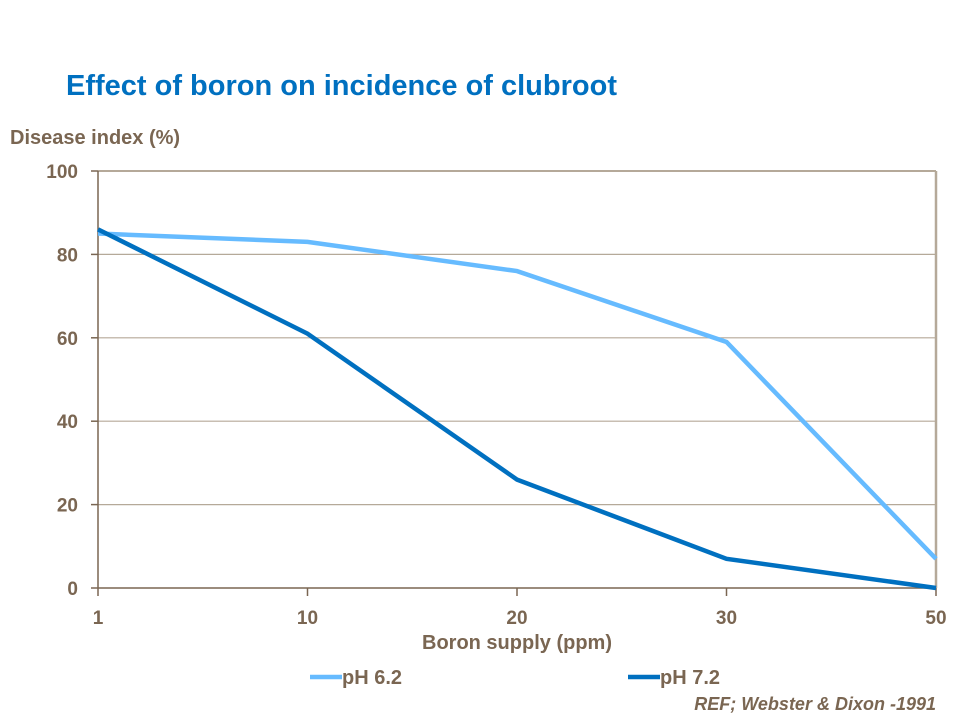  I want to click on x-tick-label: 1, so click(98, 618).